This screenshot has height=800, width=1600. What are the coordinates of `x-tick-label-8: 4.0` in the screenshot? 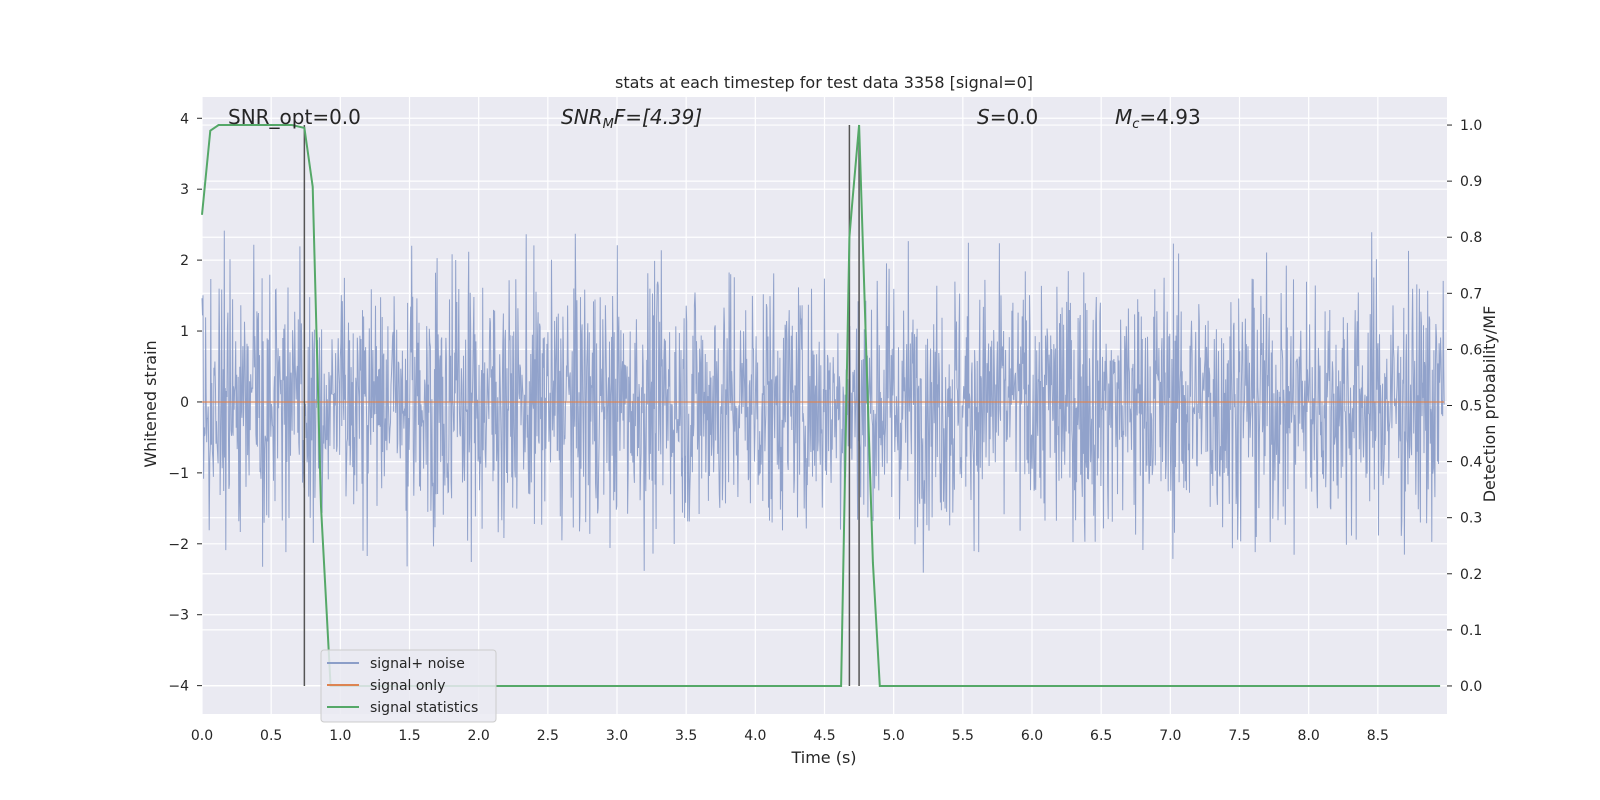 It's located at (755, 736).